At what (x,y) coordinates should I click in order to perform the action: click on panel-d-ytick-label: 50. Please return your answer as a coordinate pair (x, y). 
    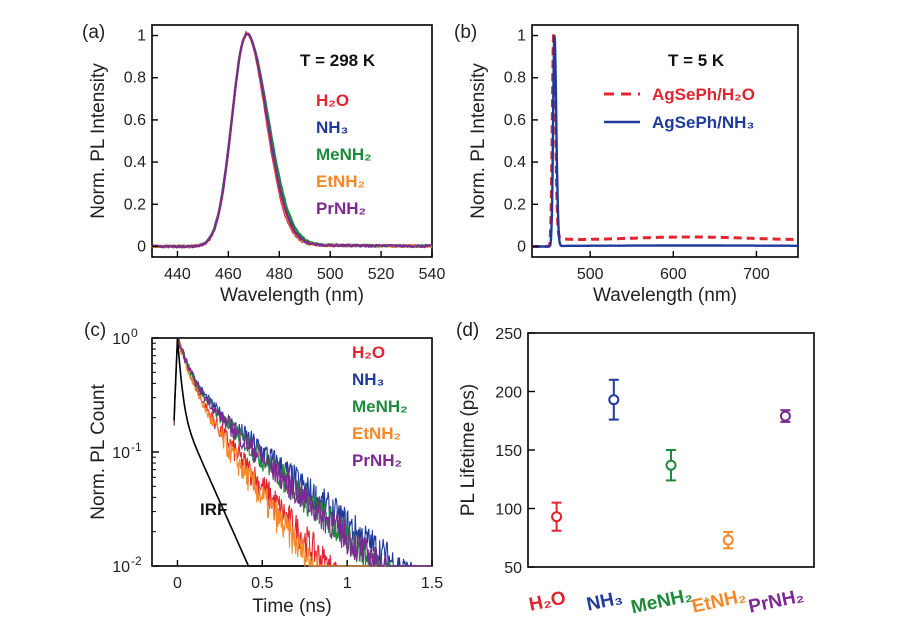
    Looking at the image, I should click on (513, 568).